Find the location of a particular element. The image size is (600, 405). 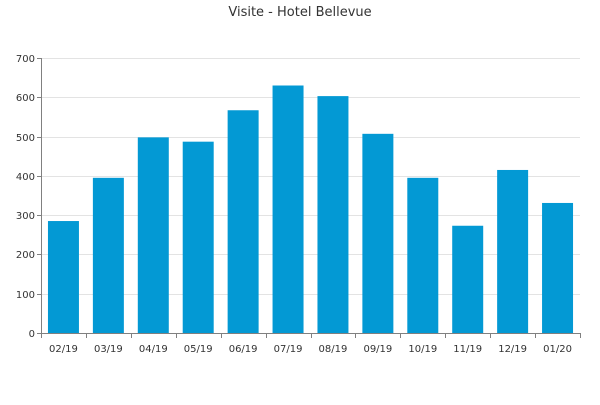

y-tick-label: 600 is located at coordinates (25, 98).